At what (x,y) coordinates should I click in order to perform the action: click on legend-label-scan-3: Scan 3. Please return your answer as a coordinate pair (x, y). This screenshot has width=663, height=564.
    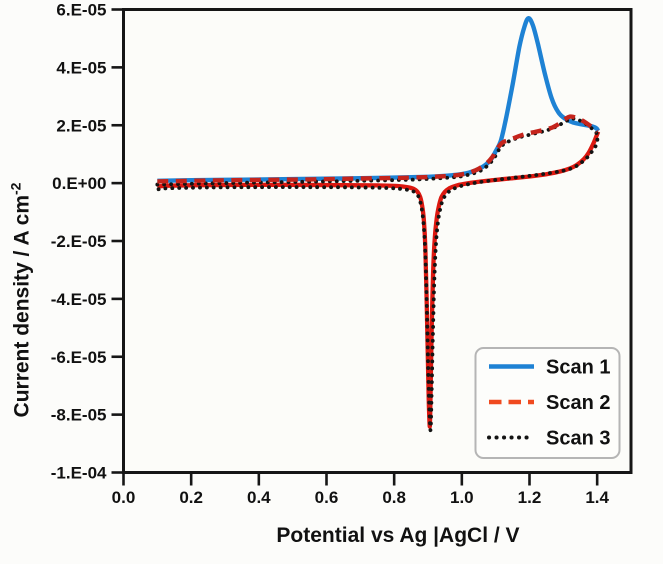
    Looking at the image, I should click on (578, 439).